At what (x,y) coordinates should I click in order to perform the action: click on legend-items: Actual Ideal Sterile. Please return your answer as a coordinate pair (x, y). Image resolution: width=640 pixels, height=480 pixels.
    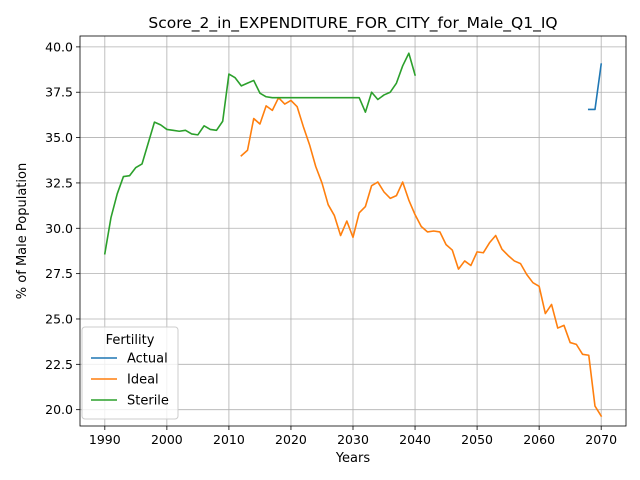
    Looking at the image, I should click on (130, 380).